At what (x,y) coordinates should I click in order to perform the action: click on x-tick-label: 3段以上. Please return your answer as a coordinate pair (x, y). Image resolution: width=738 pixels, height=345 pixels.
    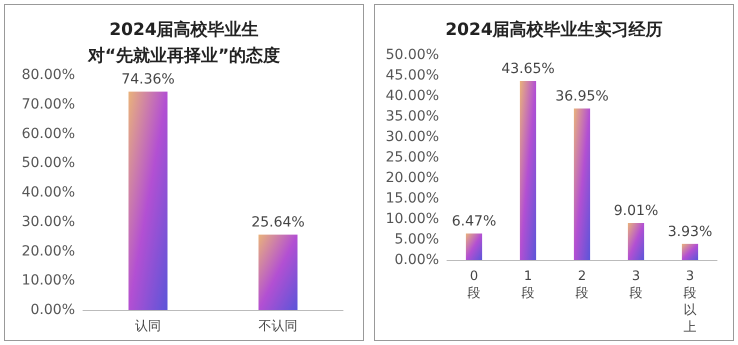
    Looking at the image, I should click on (690, 302).